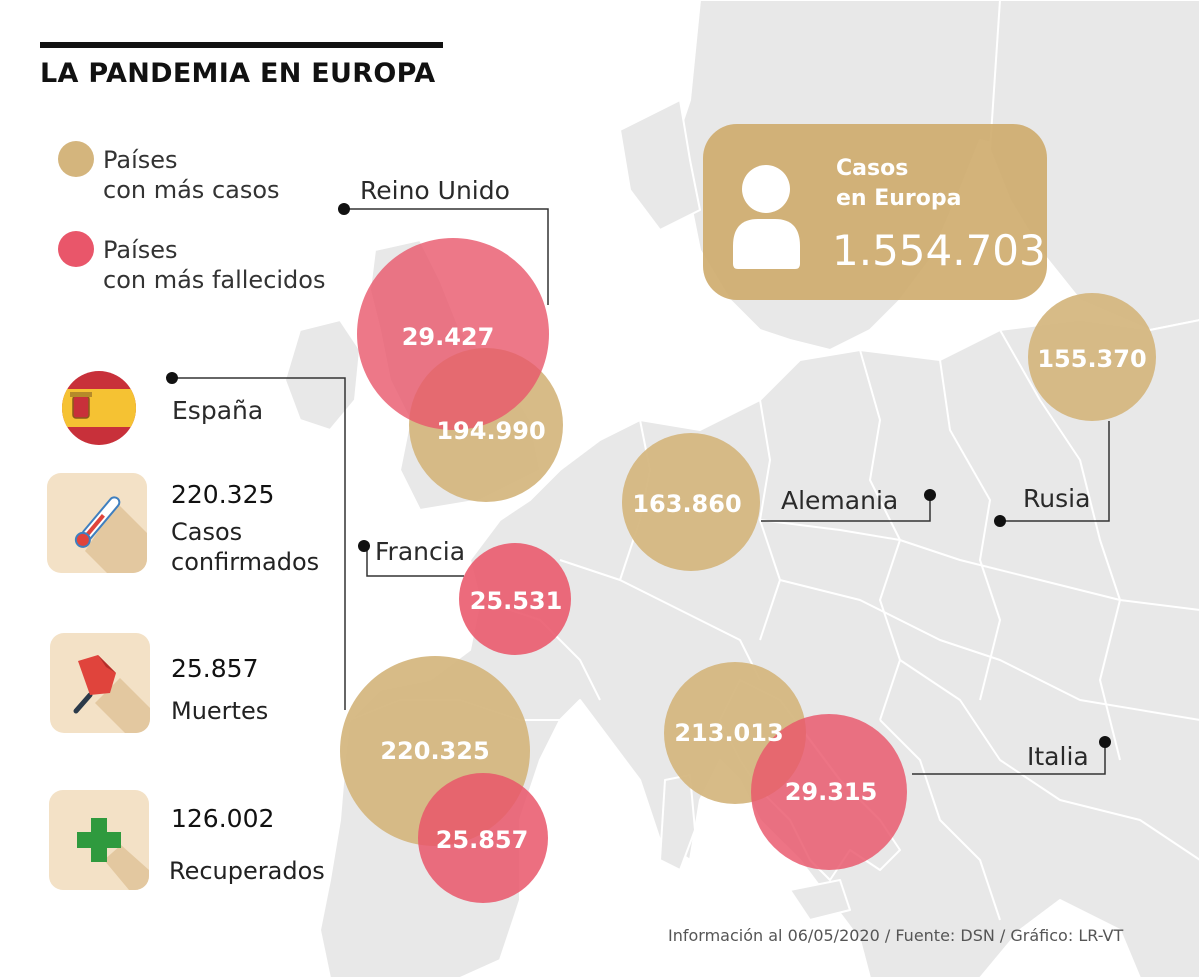 The height and width of the screenshot is (978, 1200). I want to click on person-icon, so click(766, 217).